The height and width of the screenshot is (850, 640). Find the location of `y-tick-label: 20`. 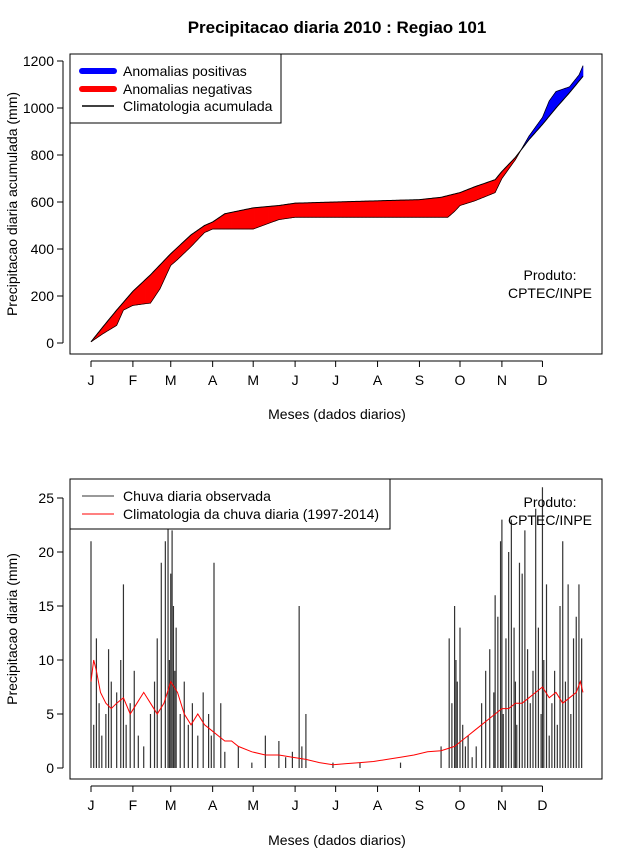

y-tick-label: 20 is located at coordinates (46, 552).